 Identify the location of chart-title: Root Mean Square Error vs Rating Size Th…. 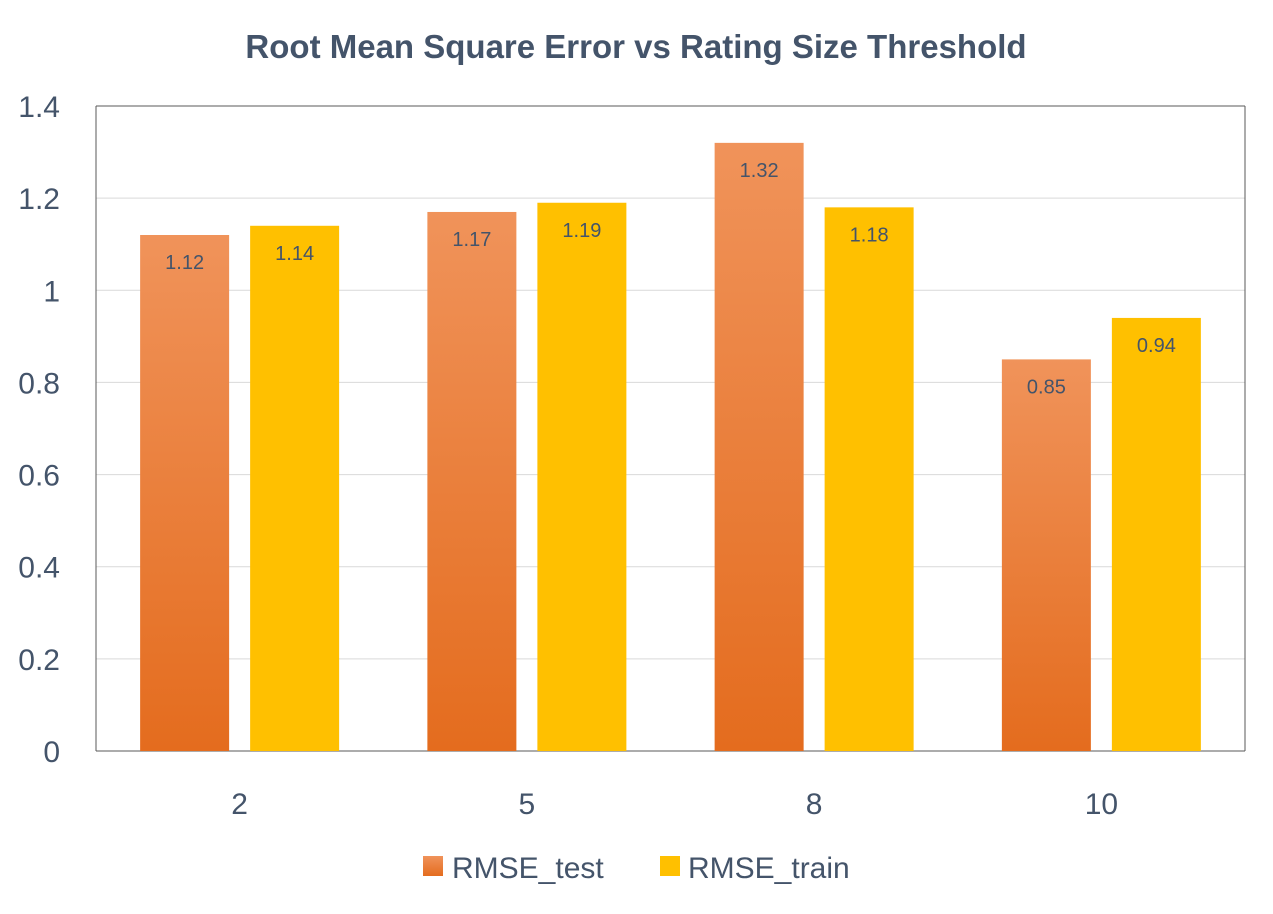
(635, 46).